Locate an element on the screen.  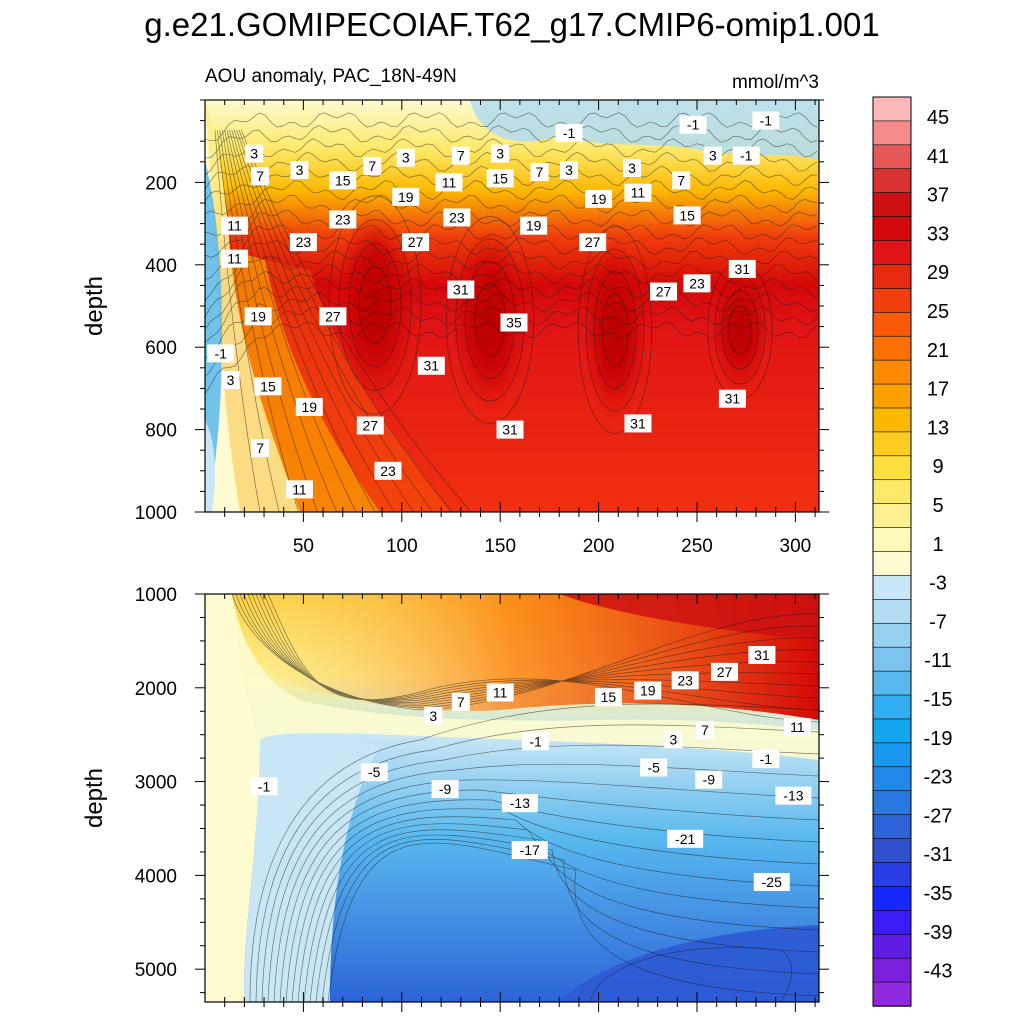
lower-contour-label: 7 is located at coordinates (460, 701).